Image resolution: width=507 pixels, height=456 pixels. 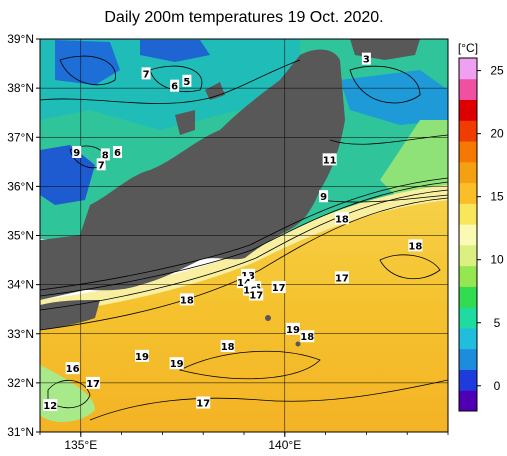 I want to click on colorbar: [°C] 25 20 15 10 5 0, so click(x=481, y=226).